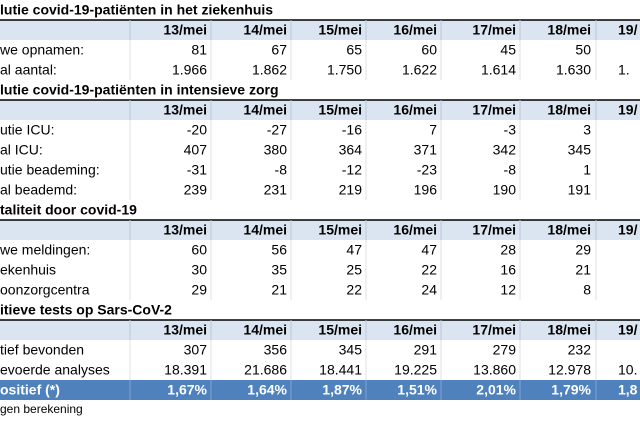 The width and height of the screenshot is (640, 426). Describe the element at coordinates (352, 170) in the screenshot. I see `cell: -12` at that location.